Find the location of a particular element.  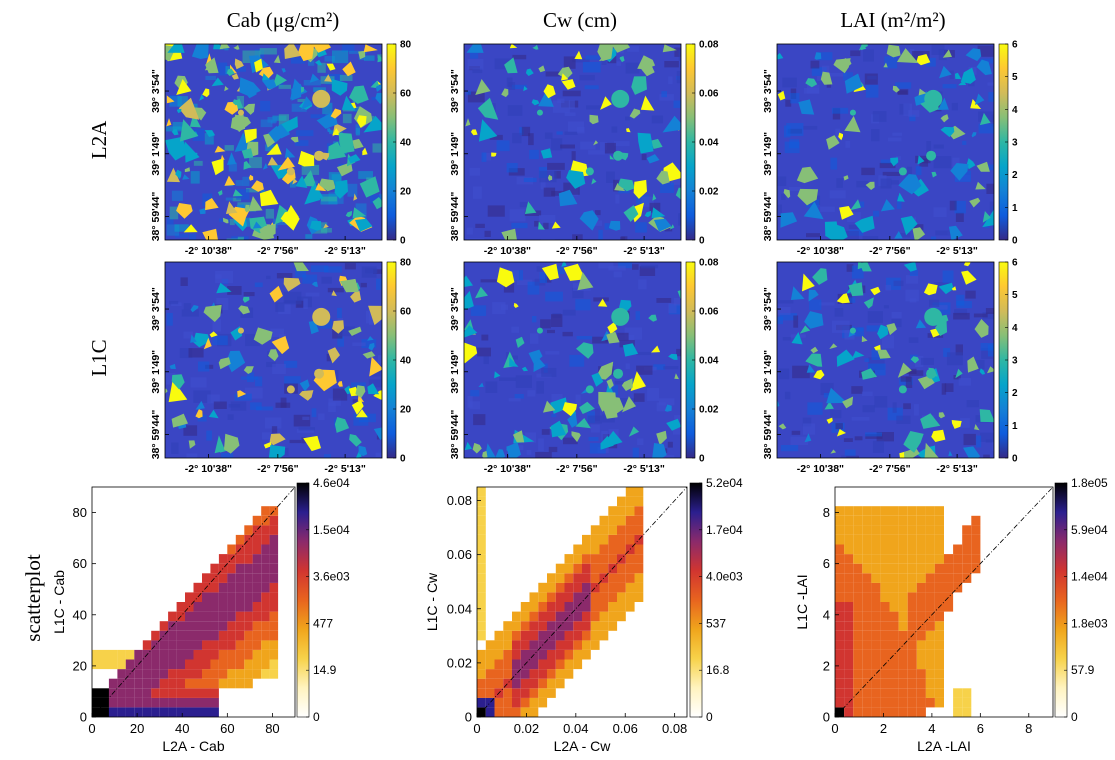

colorbar-tick-label: 2 is located at coordinates (1015, 175).